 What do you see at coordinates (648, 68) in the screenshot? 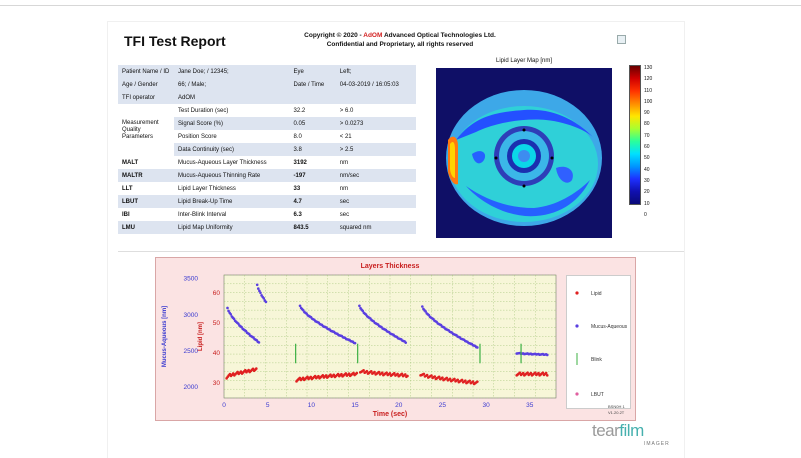
I see `colorbar-tick-label: 130` at bounding box center [648, 68].